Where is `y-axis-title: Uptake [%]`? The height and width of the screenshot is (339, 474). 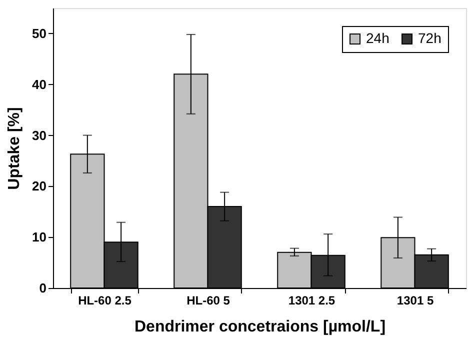
y-axis-title: Uptake [%] is located at coordinates (15, 148).